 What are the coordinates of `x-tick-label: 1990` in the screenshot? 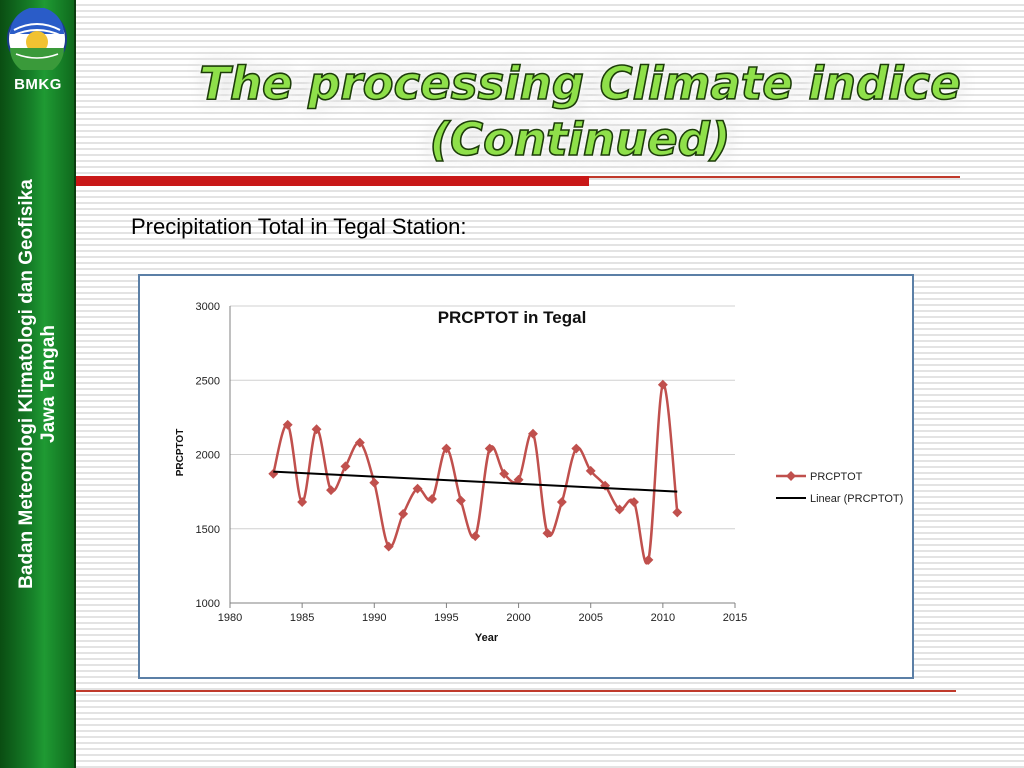 It's located at (374, 618).